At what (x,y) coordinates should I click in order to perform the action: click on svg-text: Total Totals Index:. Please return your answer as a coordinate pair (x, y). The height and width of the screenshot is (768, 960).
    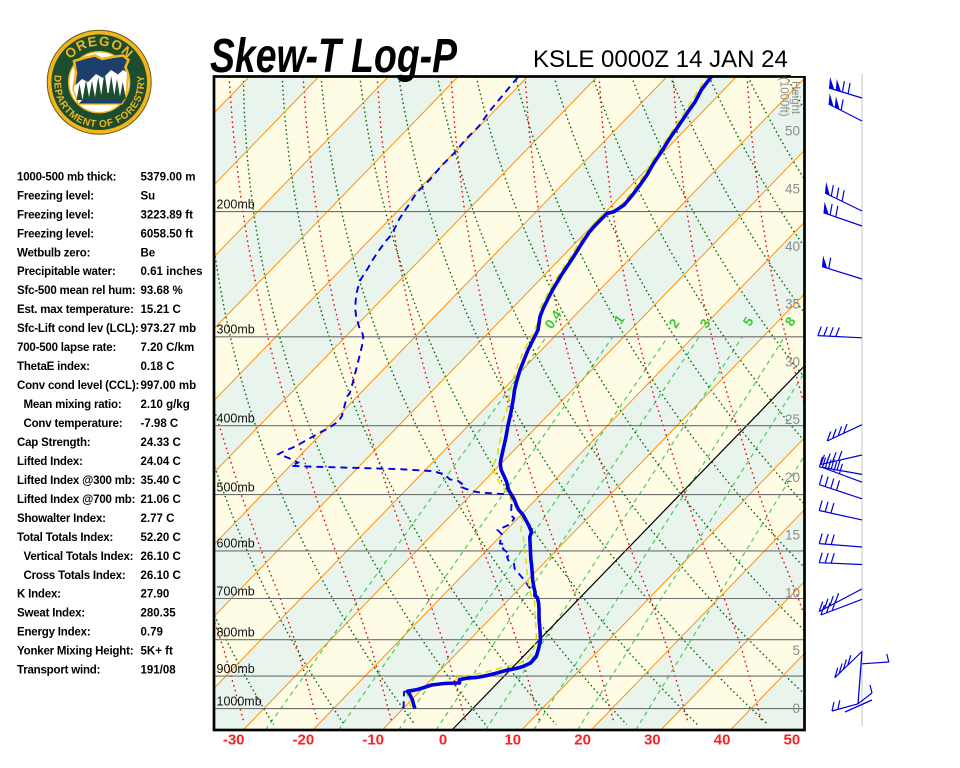
    Looking at the image, I should click on (65, 538).